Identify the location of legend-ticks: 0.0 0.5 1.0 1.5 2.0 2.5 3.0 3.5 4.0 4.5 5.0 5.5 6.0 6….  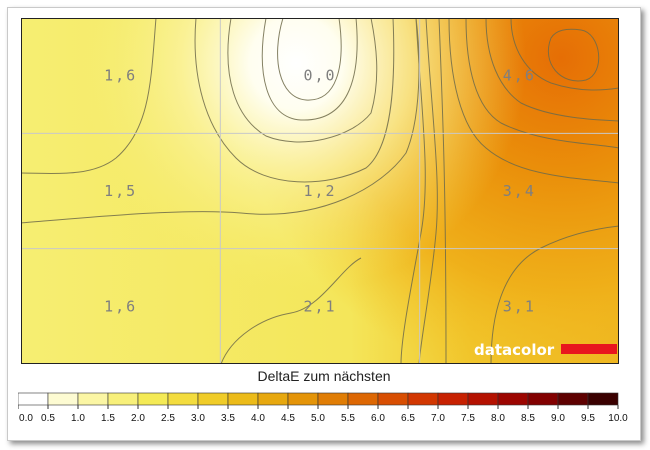
(323, 414).